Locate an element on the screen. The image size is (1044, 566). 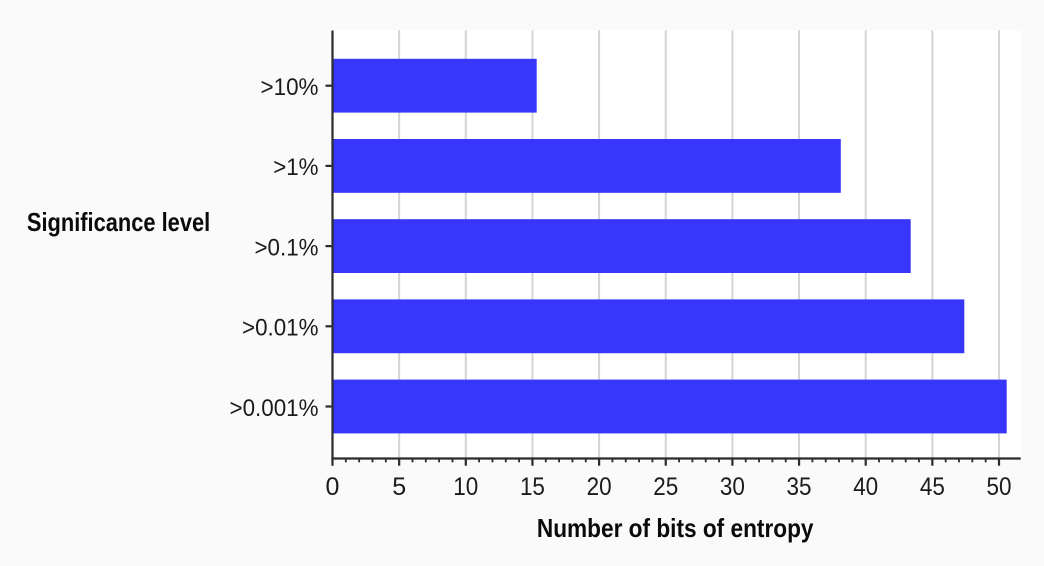
svg-text: >1% is located at coordinates (295, 167).